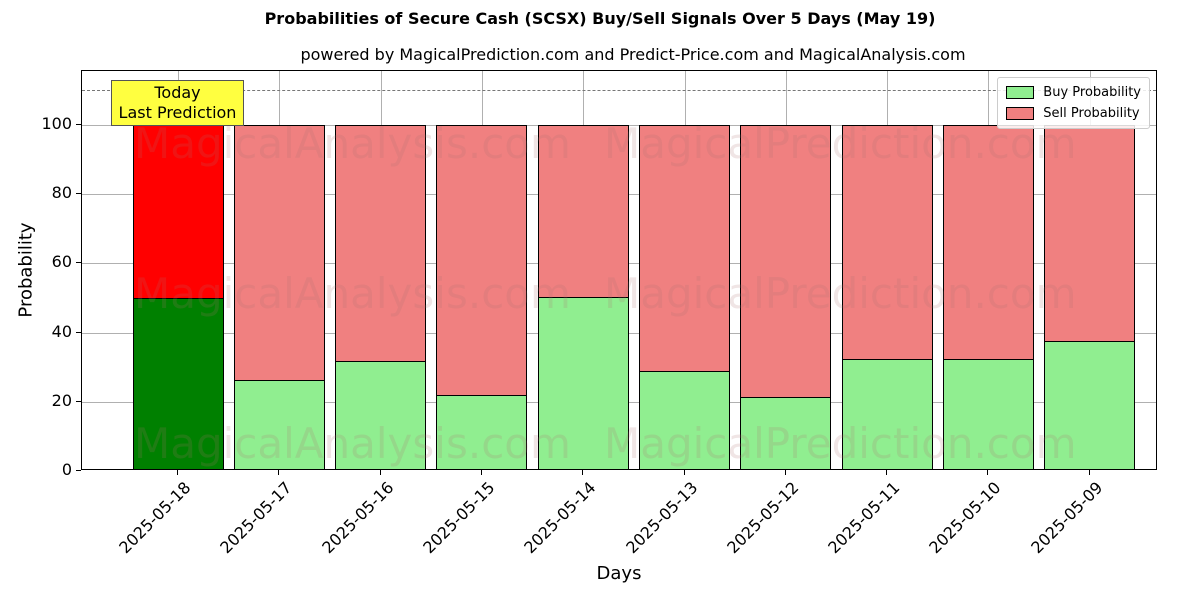 Image resolution: width=1200 pixels, height=600 pixels. What do you see at coordinates (56, 123) in the screenshot?
I see `y-tick-label: 100` at bounding box center [56, 123].